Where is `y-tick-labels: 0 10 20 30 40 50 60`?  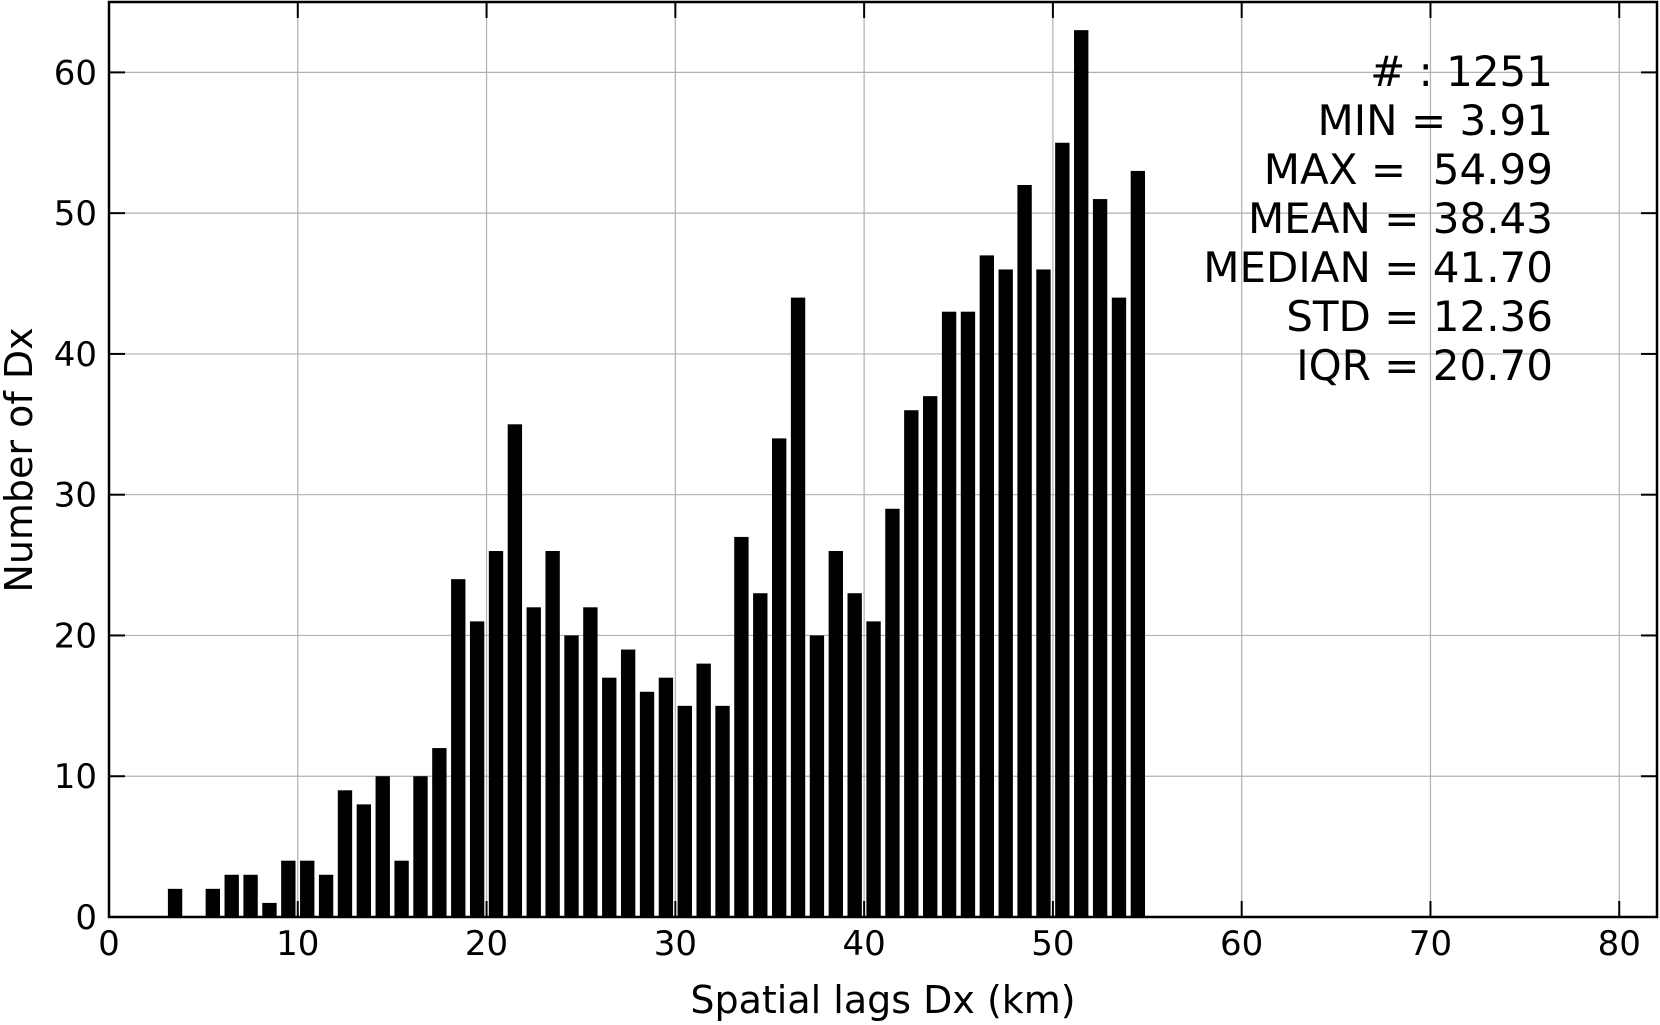
y-tick-labels: 0 10 20 30 40 50 60 is located at coordinates (75, 495).